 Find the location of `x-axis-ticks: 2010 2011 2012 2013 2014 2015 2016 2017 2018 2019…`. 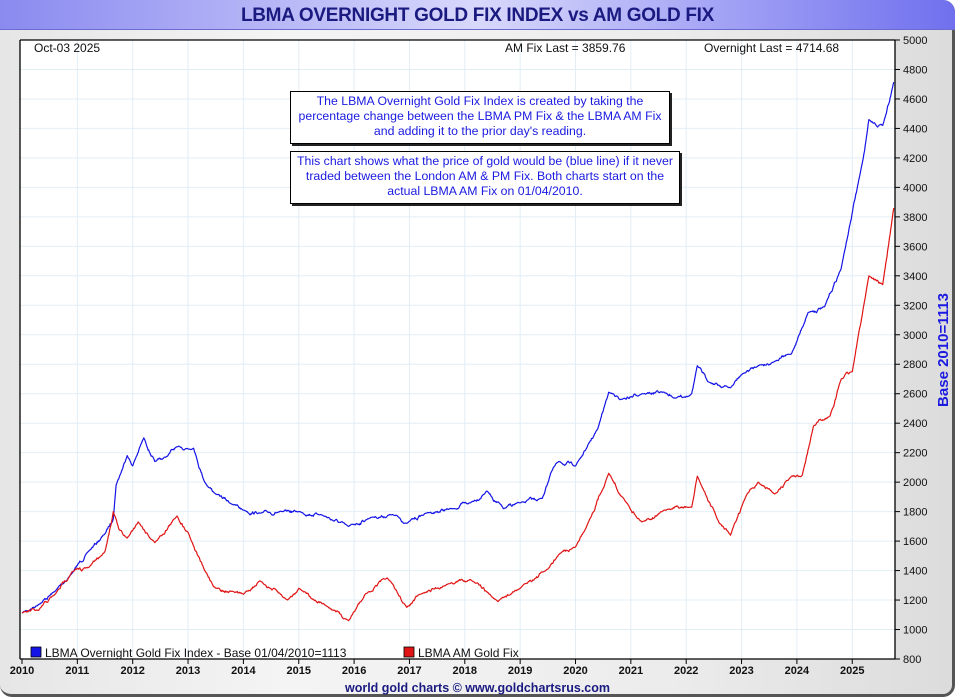

x-axis-ticks: 2010 2011 2012 2013 2014 2015 2016 2017 2018 2019… is located at coordinates (437, 668).